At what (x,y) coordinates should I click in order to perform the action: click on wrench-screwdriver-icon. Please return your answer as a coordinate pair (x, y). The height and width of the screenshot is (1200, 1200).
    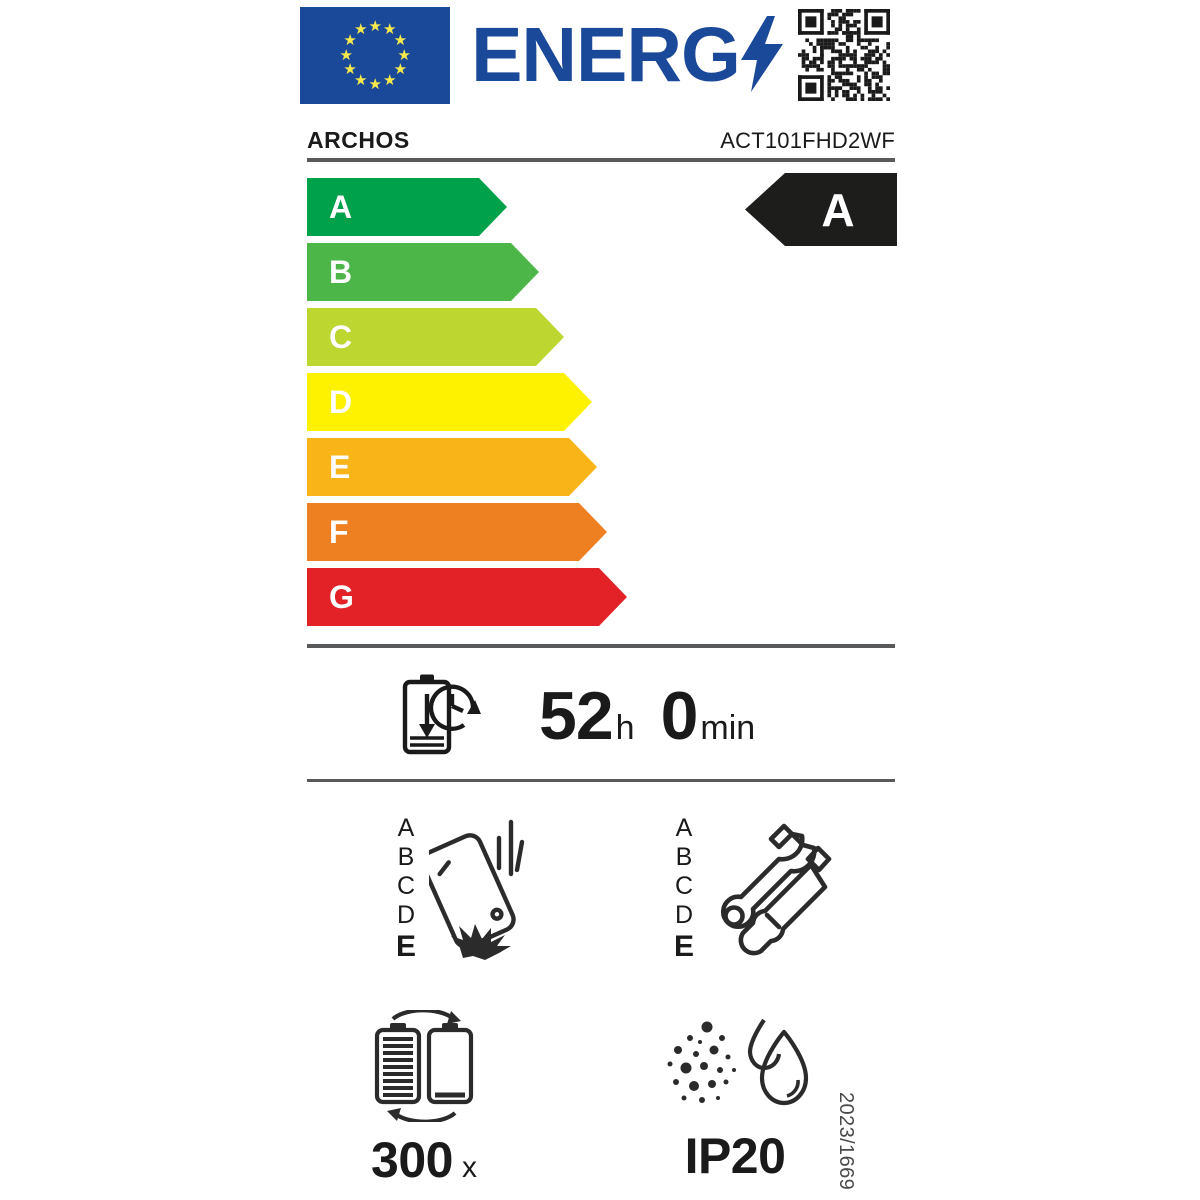
    Looking at the image, I should click on (771, 888).